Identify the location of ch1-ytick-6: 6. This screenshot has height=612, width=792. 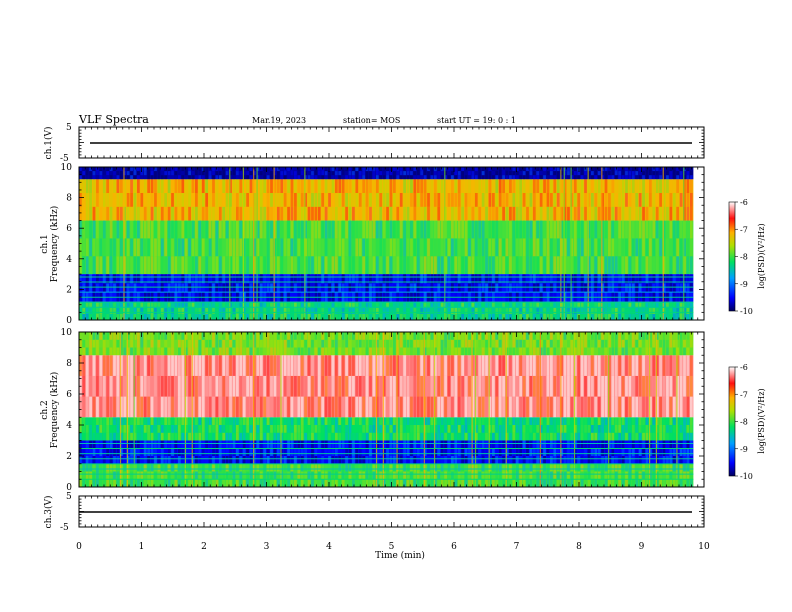
(69, 229).